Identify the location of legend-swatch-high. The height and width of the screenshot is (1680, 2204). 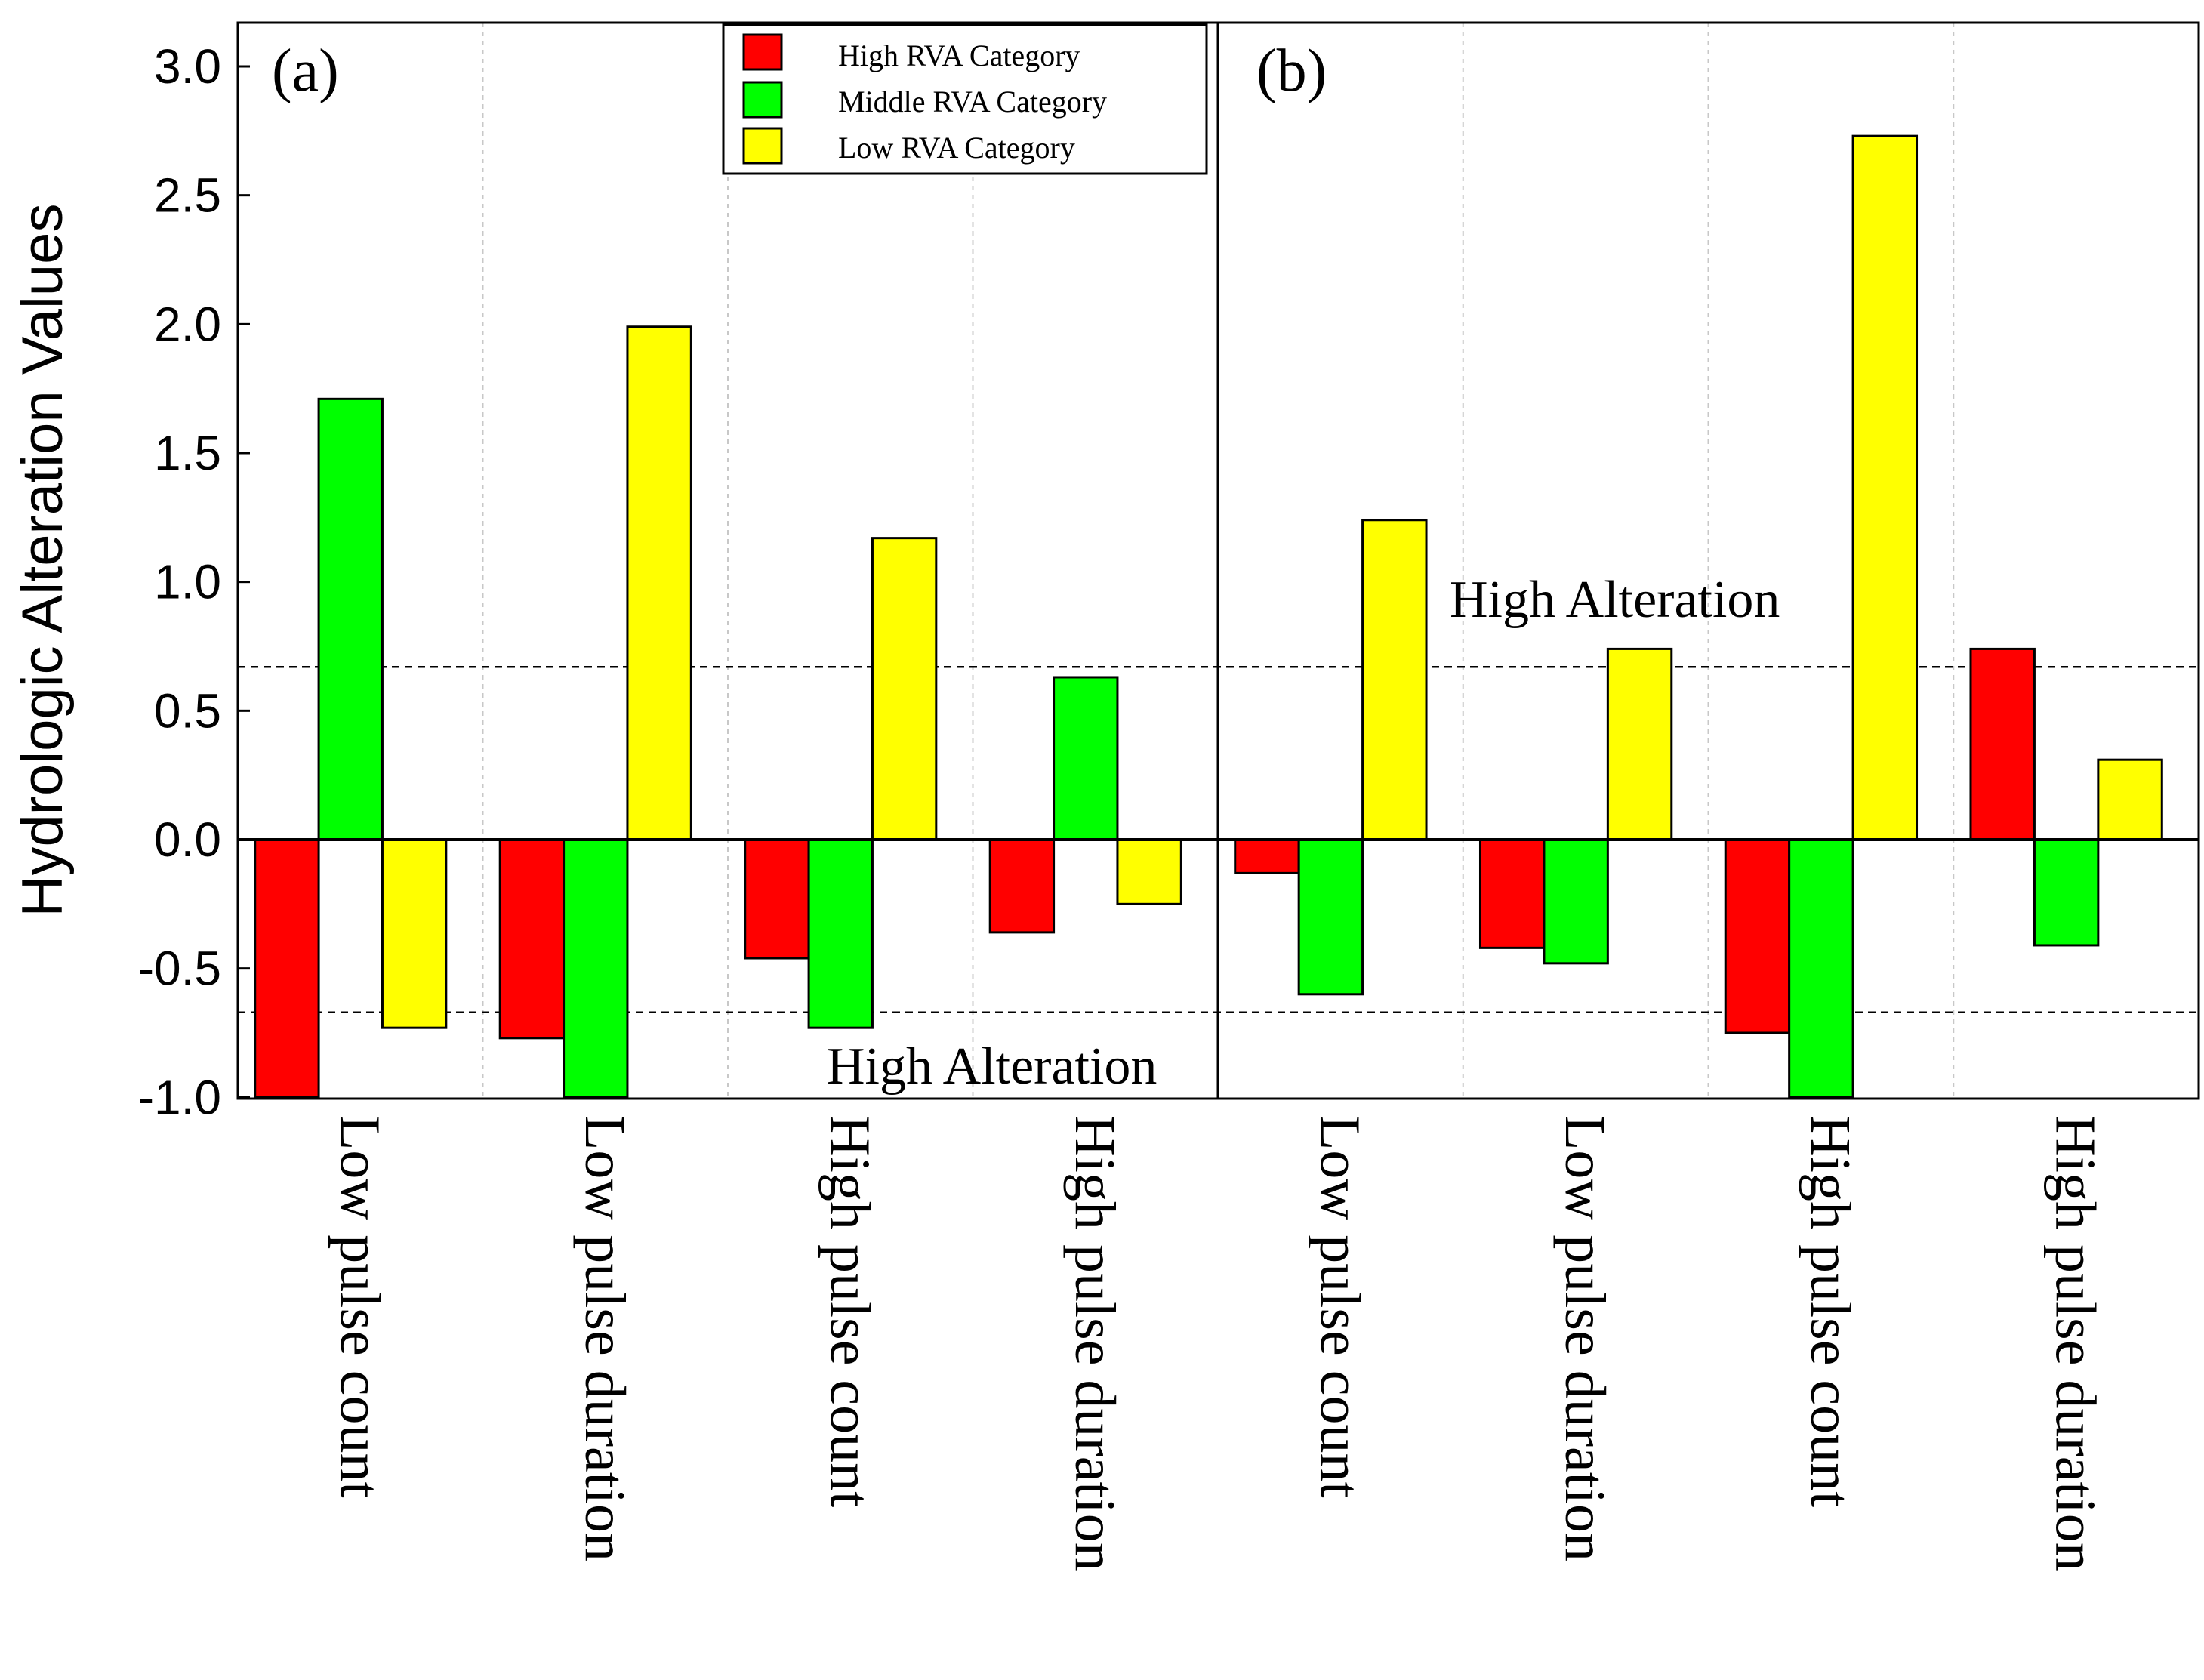
(762, 52).